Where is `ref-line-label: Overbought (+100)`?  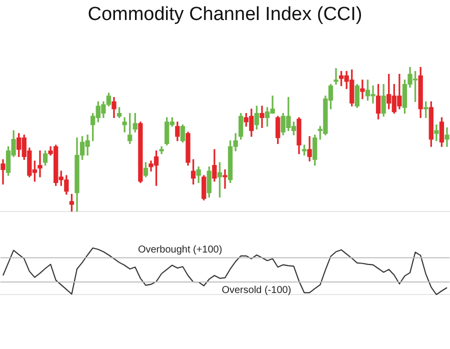
ref-line-label: Overbought (+100) is located at coordinates (180, 250).